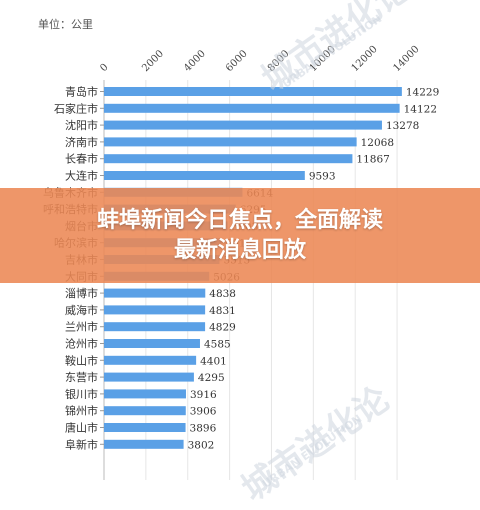 The image size is (480, 510). I want to click on value-label: 14229, so click(422, 93).